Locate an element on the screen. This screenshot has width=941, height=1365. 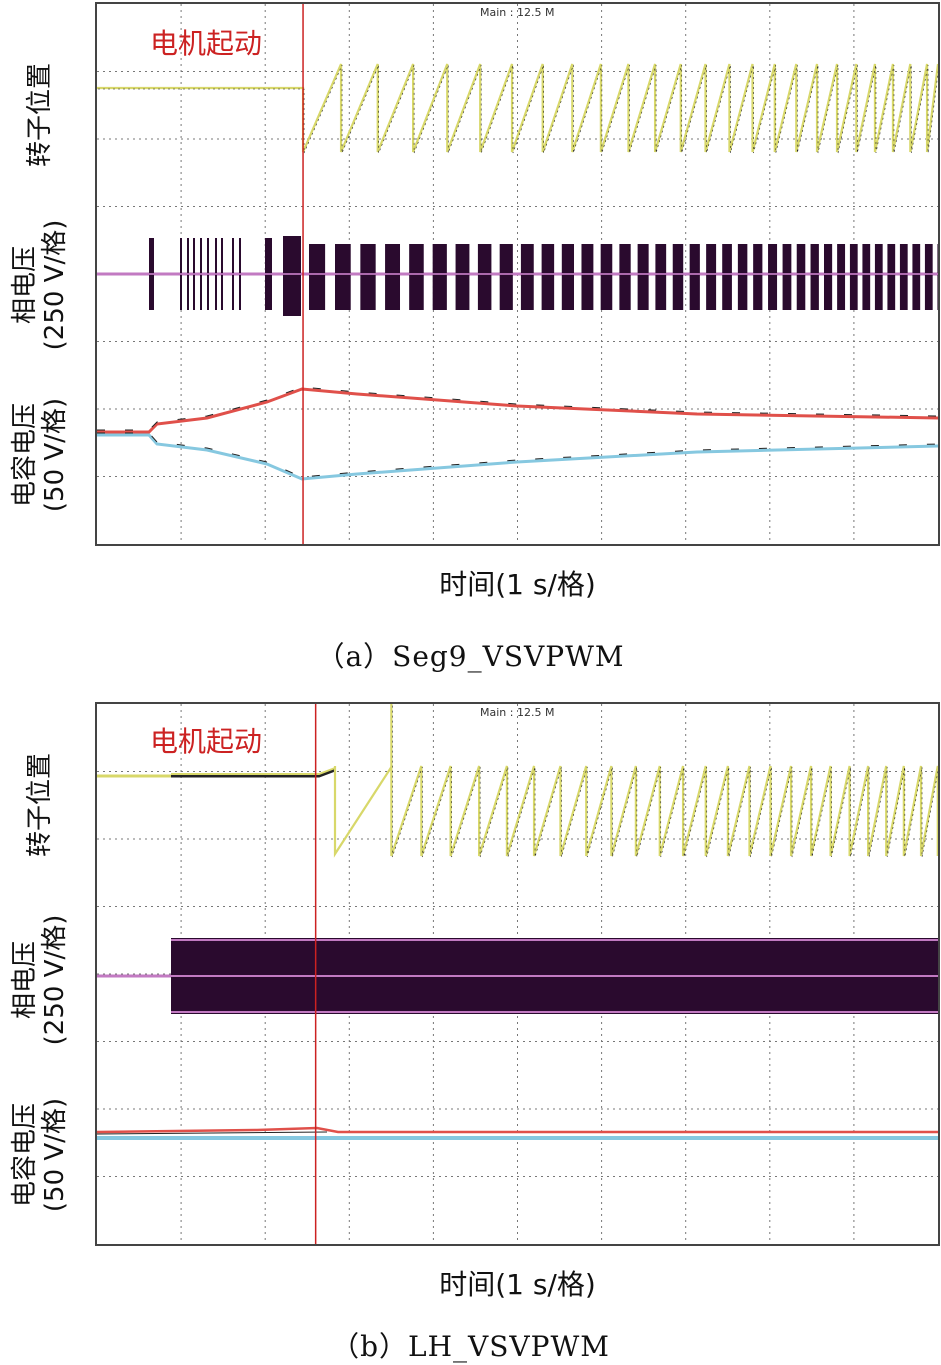
phase-voltage-label: 相电压 (250 V/格) is located at coordinates (40, 285).